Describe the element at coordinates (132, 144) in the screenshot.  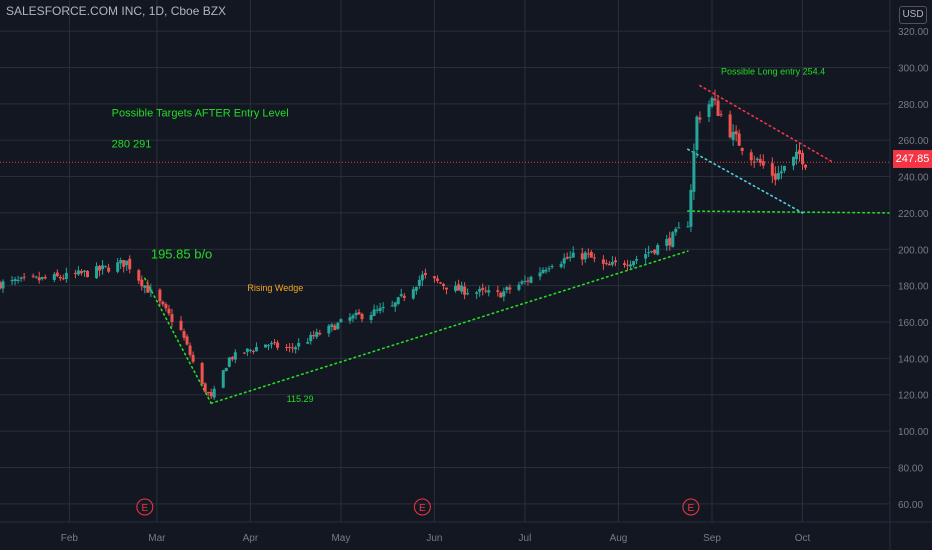
I see `chart-annotation: 280 291` at that location.